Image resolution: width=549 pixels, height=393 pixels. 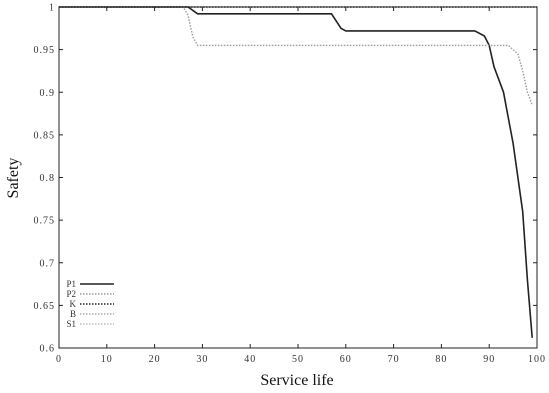 I want to click on x-tick-label: 40, so click(x=250, y=359).